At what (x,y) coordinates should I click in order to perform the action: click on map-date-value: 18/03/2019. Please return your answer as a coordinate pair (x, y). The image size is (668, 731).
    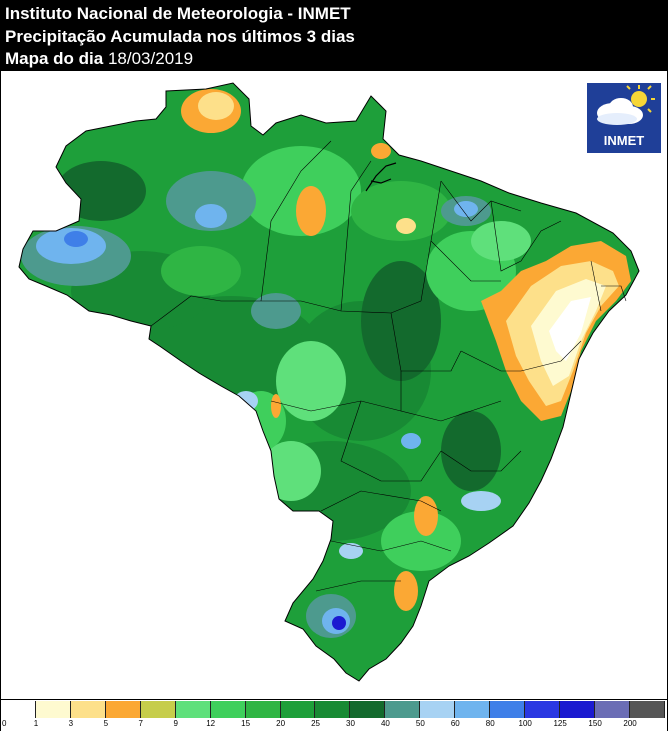
    Looking at the image, I should click on (150, 58).